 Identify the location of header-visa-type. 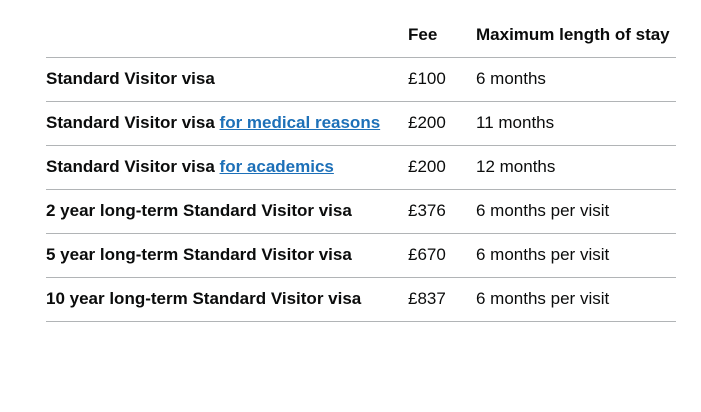
(227, 36).